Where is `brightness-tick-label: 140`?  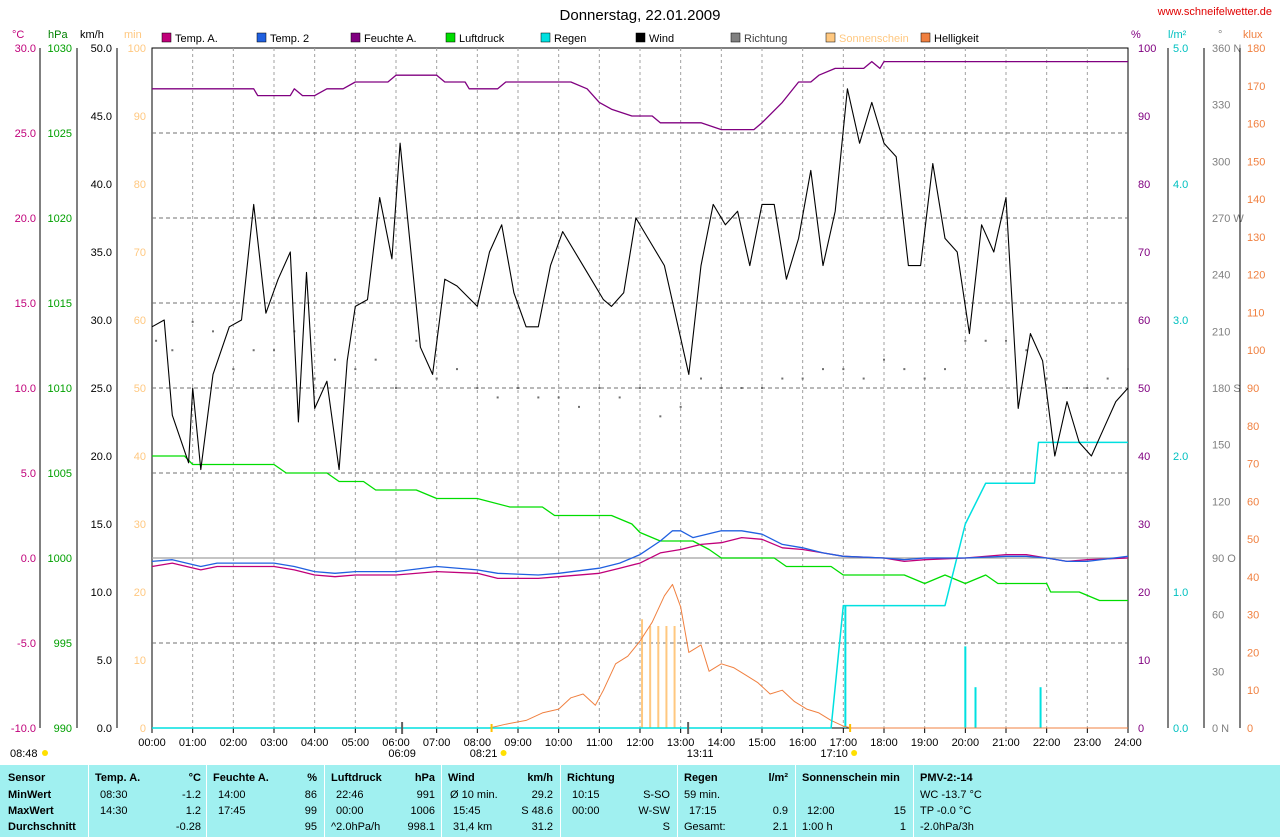
brightness-tick-label: 140 is located at coordinates (1256, 200).